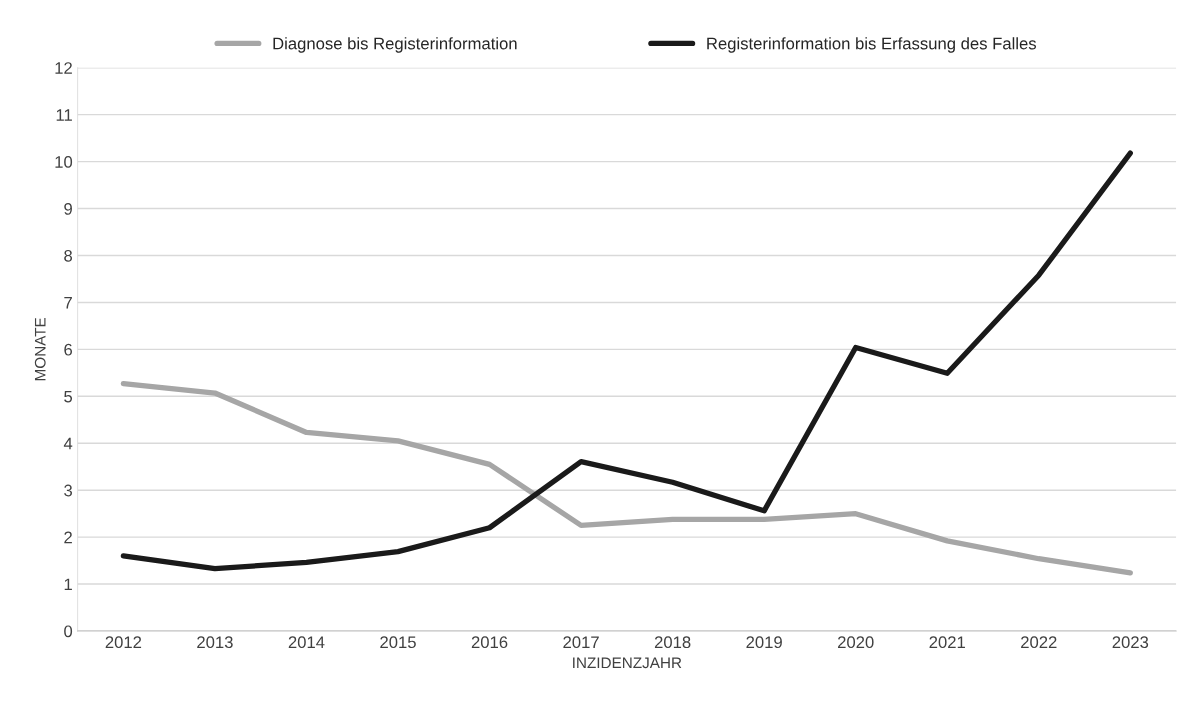 The image size is (1194, 713). I want to click on x-tick-label: 2020, so click(856, 642).